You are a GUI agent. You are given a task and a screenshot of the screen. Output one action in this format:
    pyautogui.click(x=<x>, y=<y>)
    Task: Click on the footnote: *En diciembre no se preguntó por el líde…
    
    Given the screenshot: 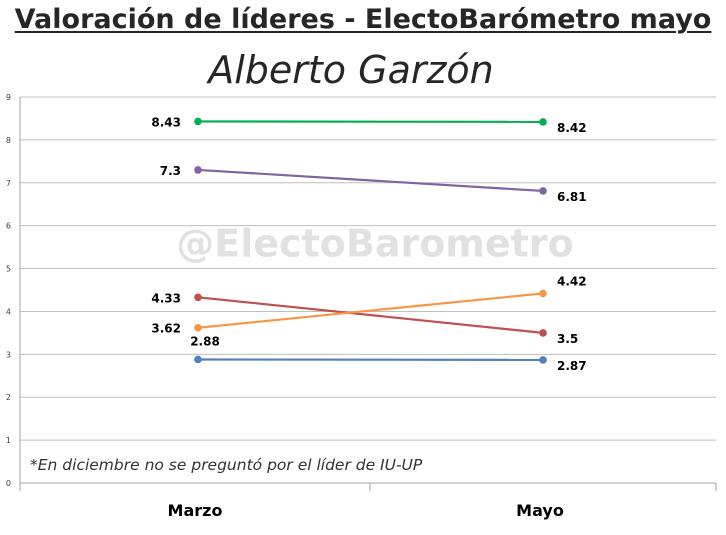 What is the action you would take?
    pyautogui.click(x=226, y=465)
    